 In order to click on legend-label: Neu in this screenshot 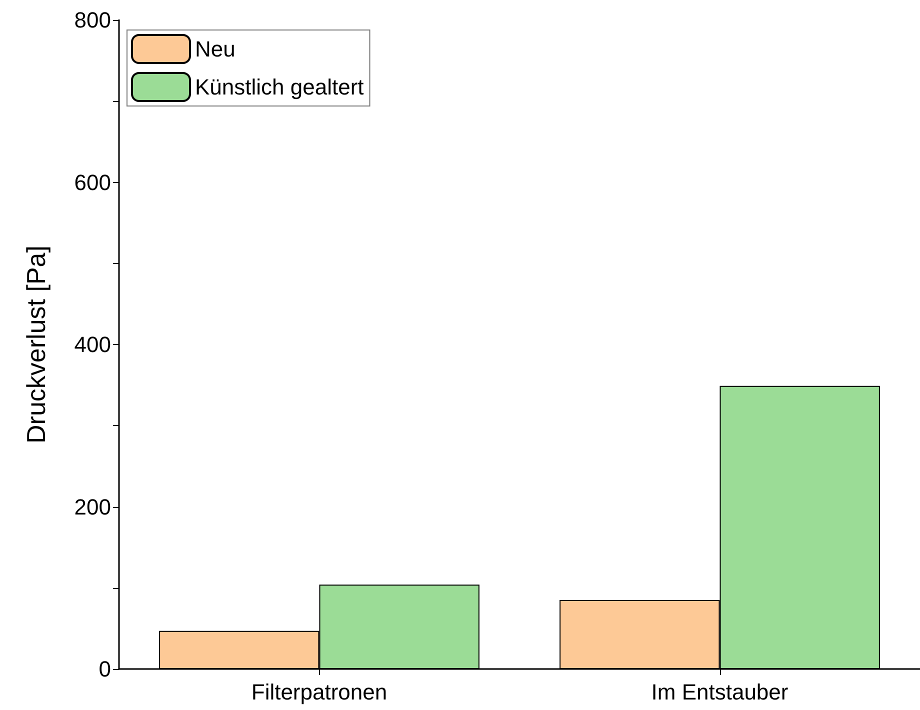, I will do `click(215, 49)`.